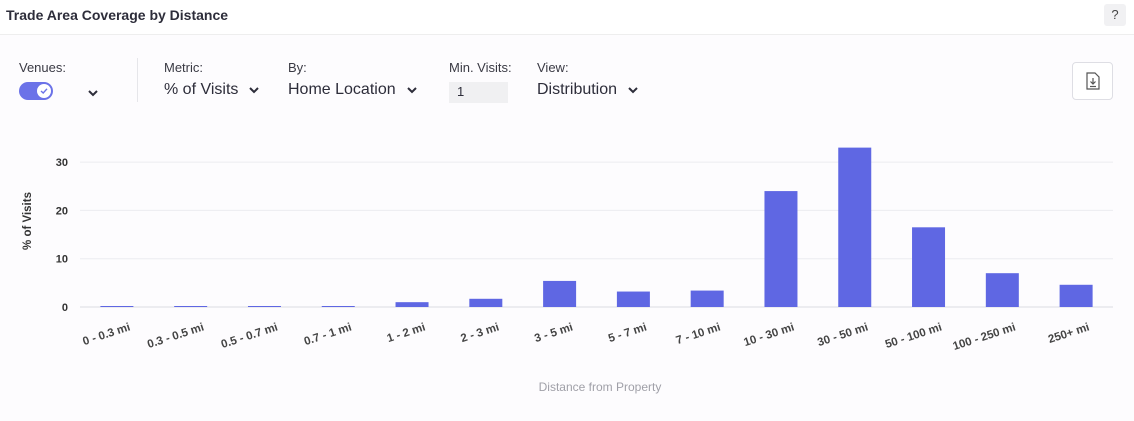 The image size is (1134, 421). Describe the element at coordinates (65, 308) in the screenshot. I see `y-tick-label: 0` at that location.